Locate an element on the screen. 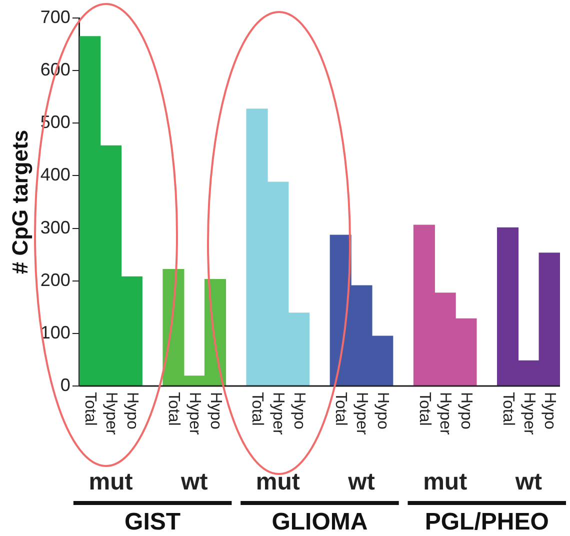 The image size is (570, 536). text: GLIOMA is located at coordinates (320, 522).